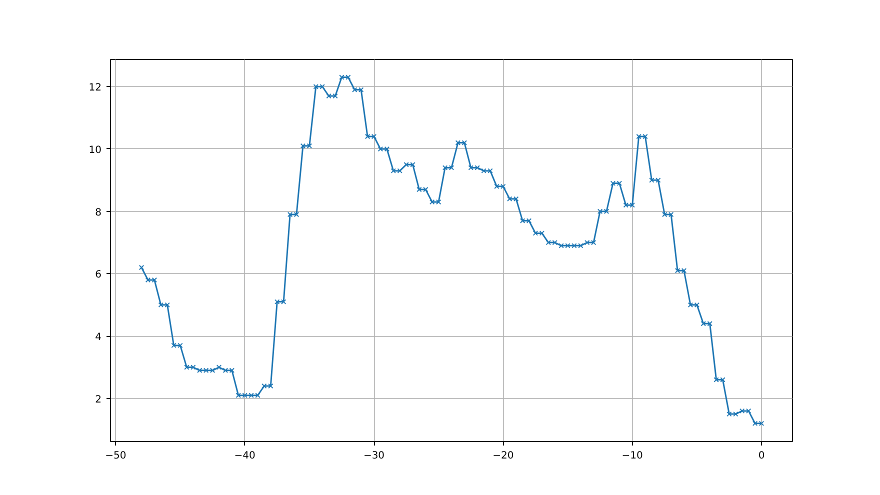 The width and height of the screenshot is (880, 495). What do you see at coordinates (761, 456) in the screenshot?
I see `x-tick-label: 0` at bounding box center [761, 456].